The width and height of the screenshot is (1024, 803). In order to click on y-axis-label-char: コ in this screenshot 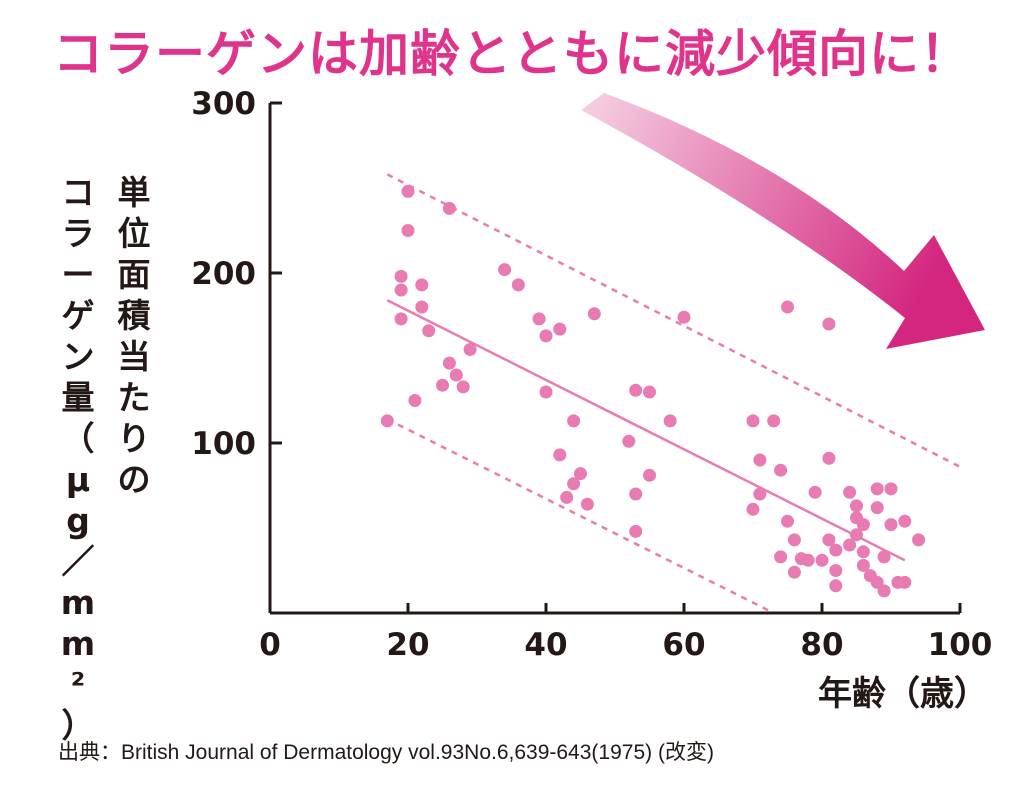, I will do `click(78, 192)`.